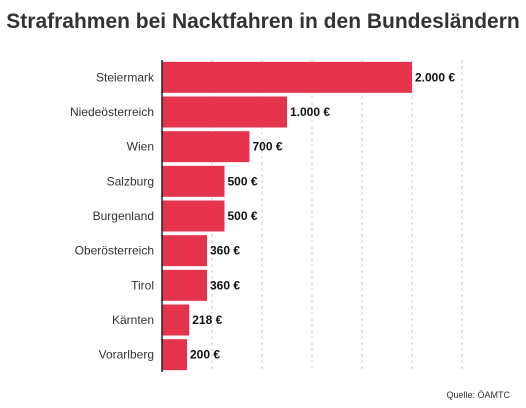 The height and width of the screenshot is (408, 526). I want to click on data-label: 218 €, so click(207, 320).